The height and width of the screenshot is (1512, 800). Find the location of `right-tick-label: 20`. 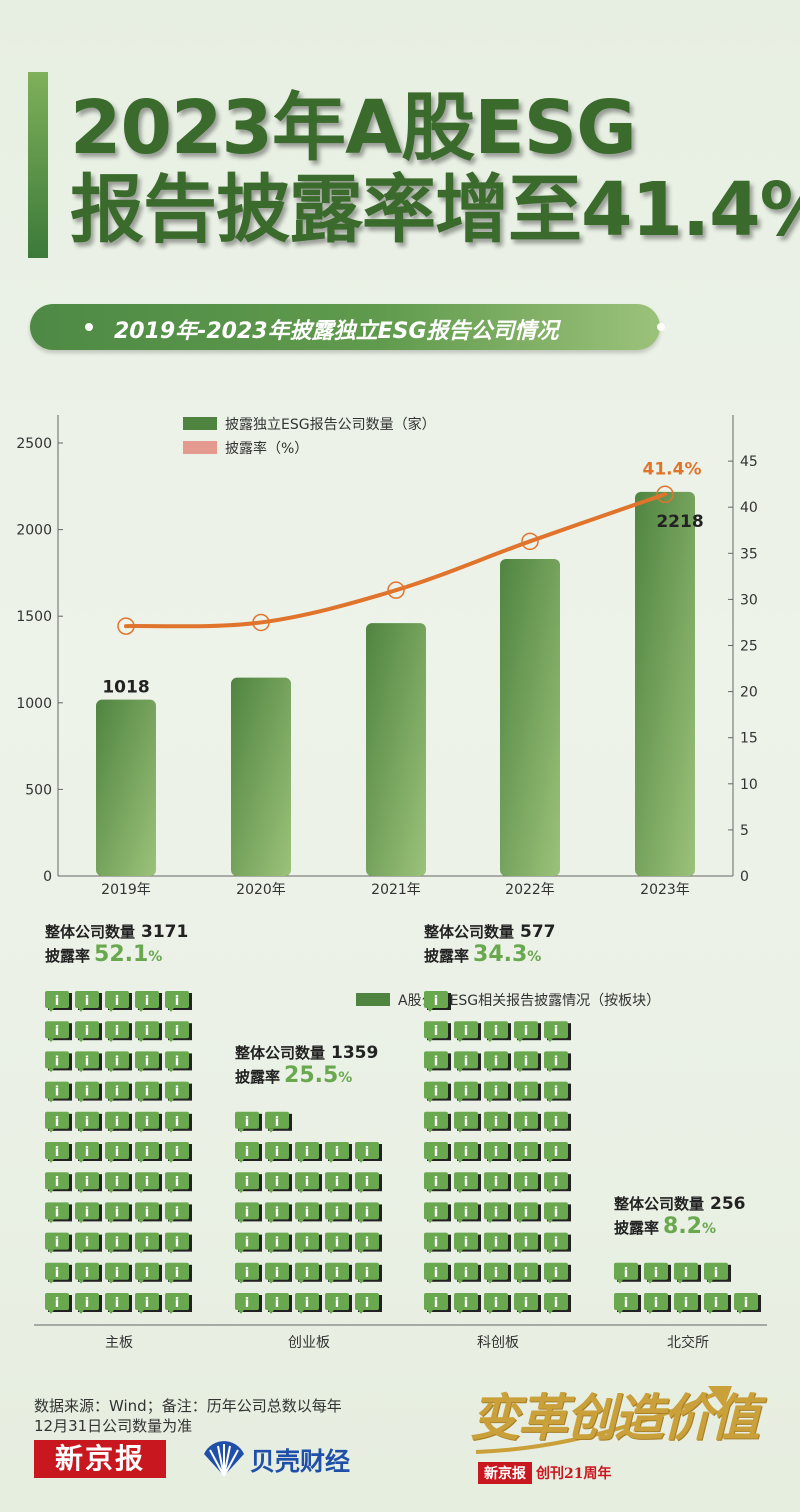

right-tick-label: 20 is located at coordinates (749, 693).